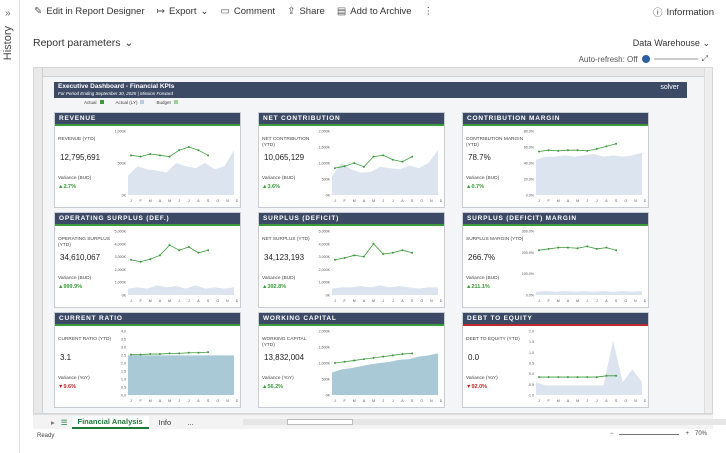  I want to click on horizontal-scrollbar, so click(484, 422).